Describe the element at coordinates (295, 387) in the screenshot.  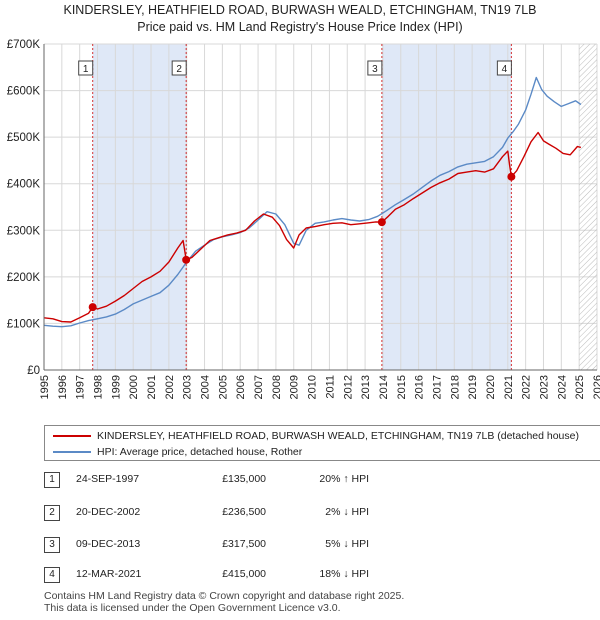
I see `x-tick-label: 2009` at that location.